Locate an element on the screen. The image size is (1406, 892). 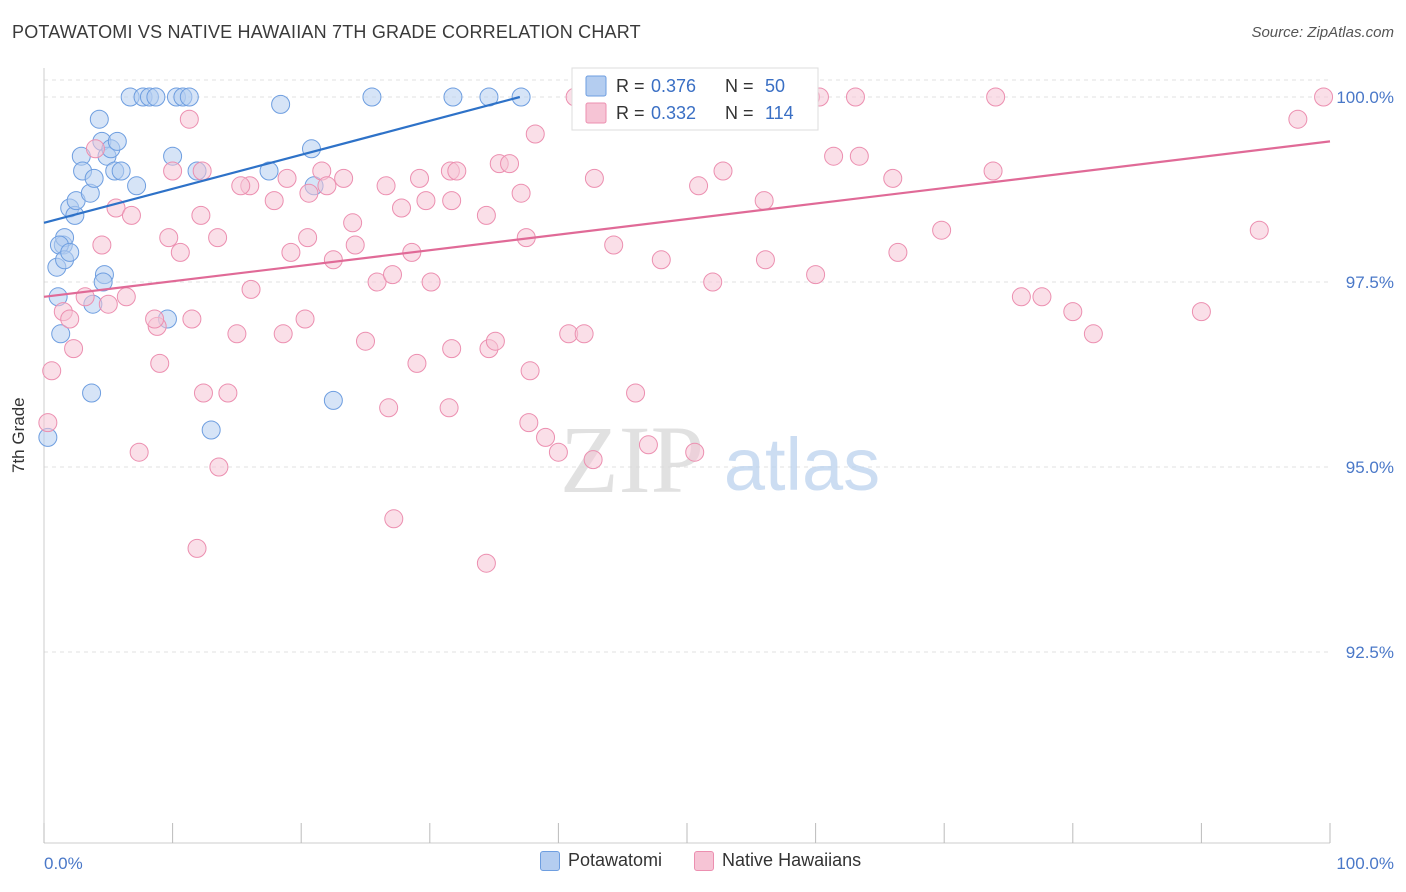
legend-label-native-hawaiians: Native Hawaiians is located at coordinates (792, 860).